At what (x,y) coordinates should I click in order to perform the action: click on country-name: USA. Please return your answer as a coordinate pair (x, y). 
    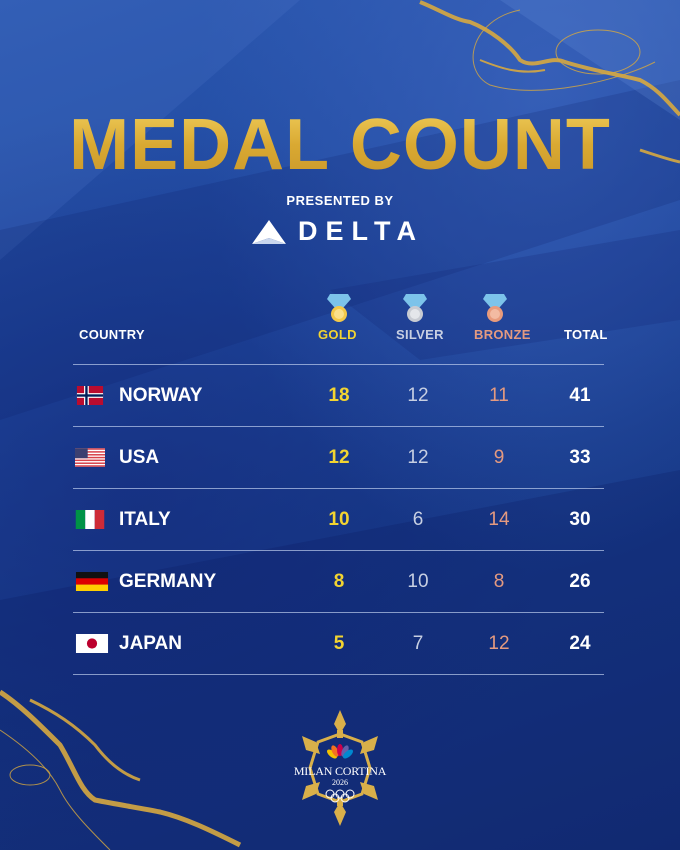
    Looking at the image, I should click on (139, 457).